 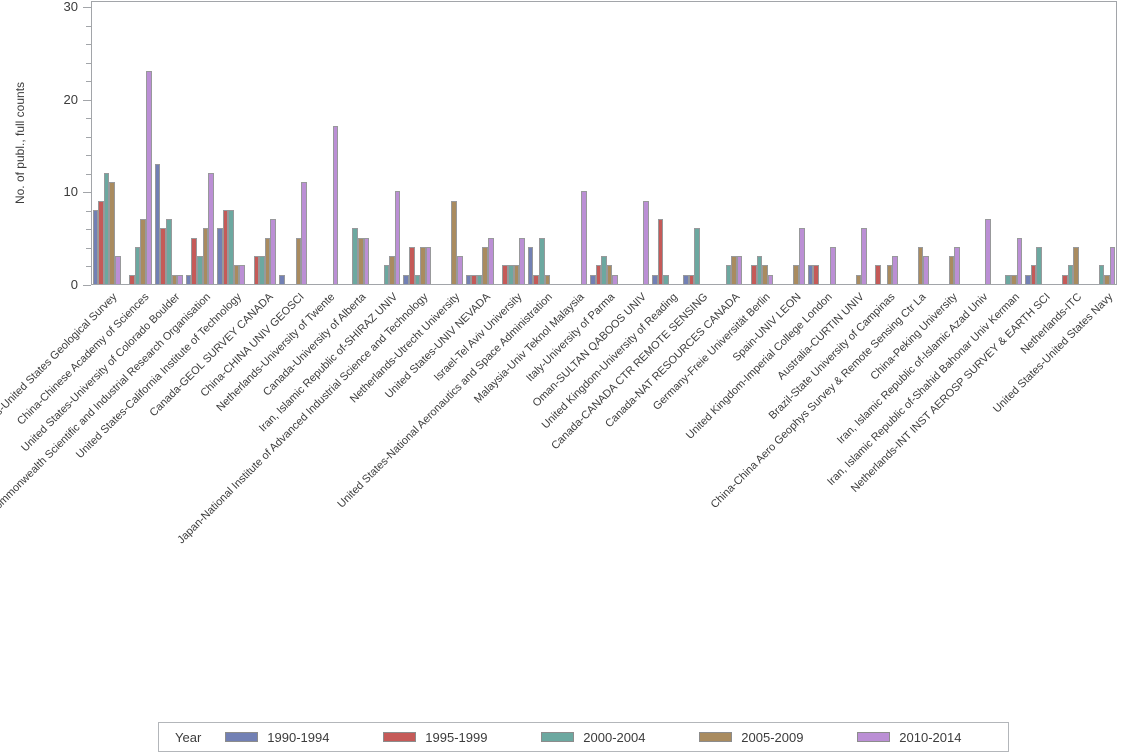 I want to click on legend-label: 1990-1994, so click(x=298, y=737).